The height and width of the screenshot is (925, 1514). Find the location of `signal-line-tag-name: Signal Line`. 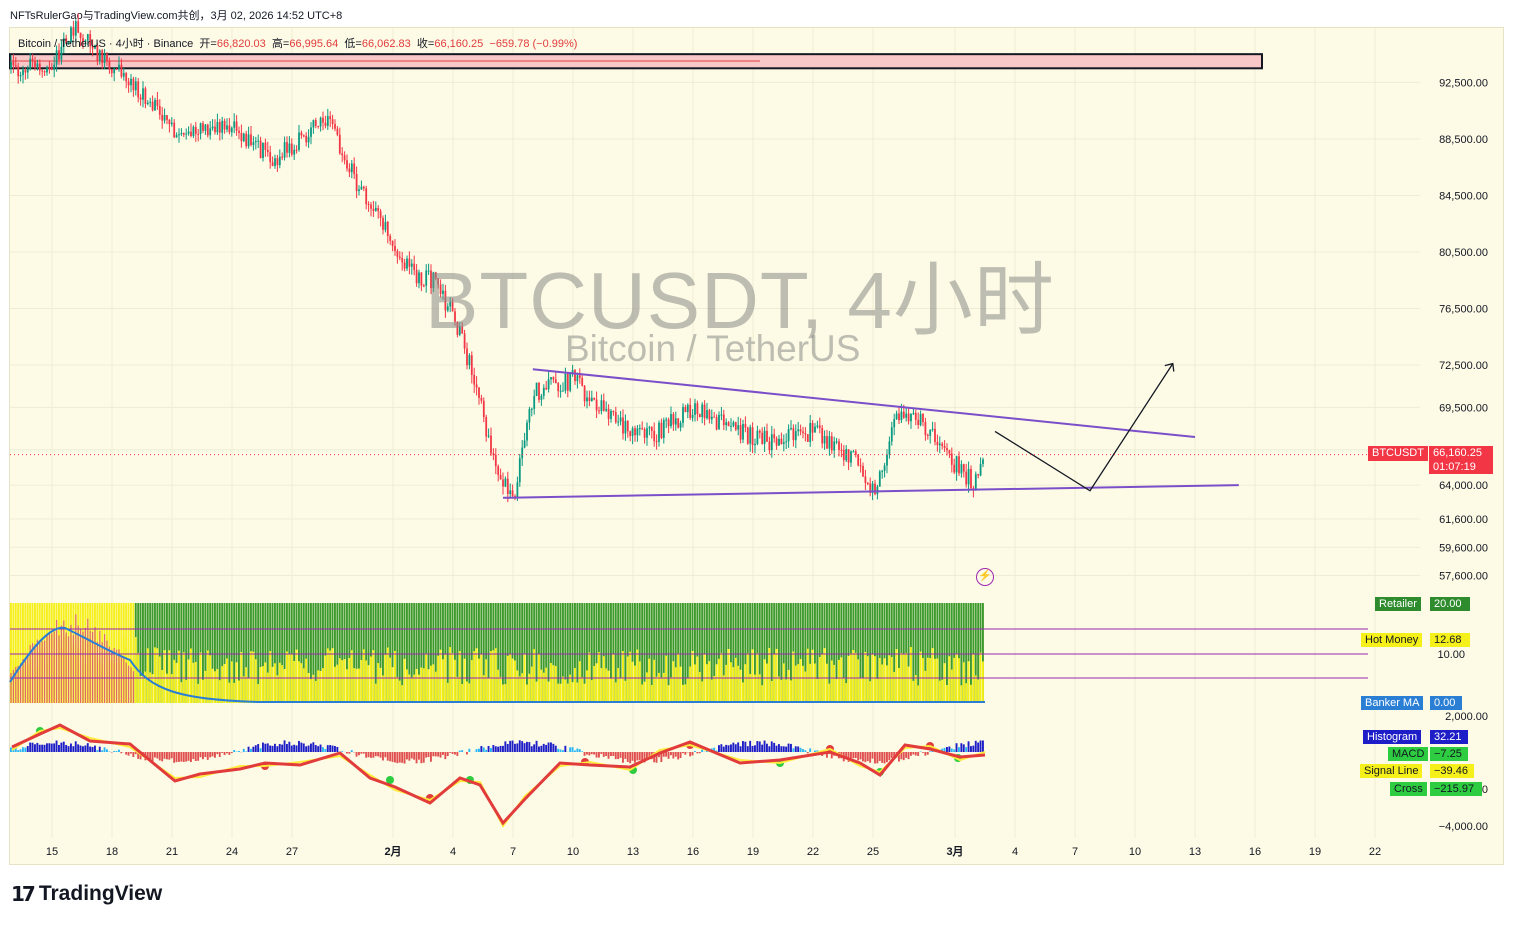

signal-line-tag-name: Signal Line is located at coordinates (1391, 771).